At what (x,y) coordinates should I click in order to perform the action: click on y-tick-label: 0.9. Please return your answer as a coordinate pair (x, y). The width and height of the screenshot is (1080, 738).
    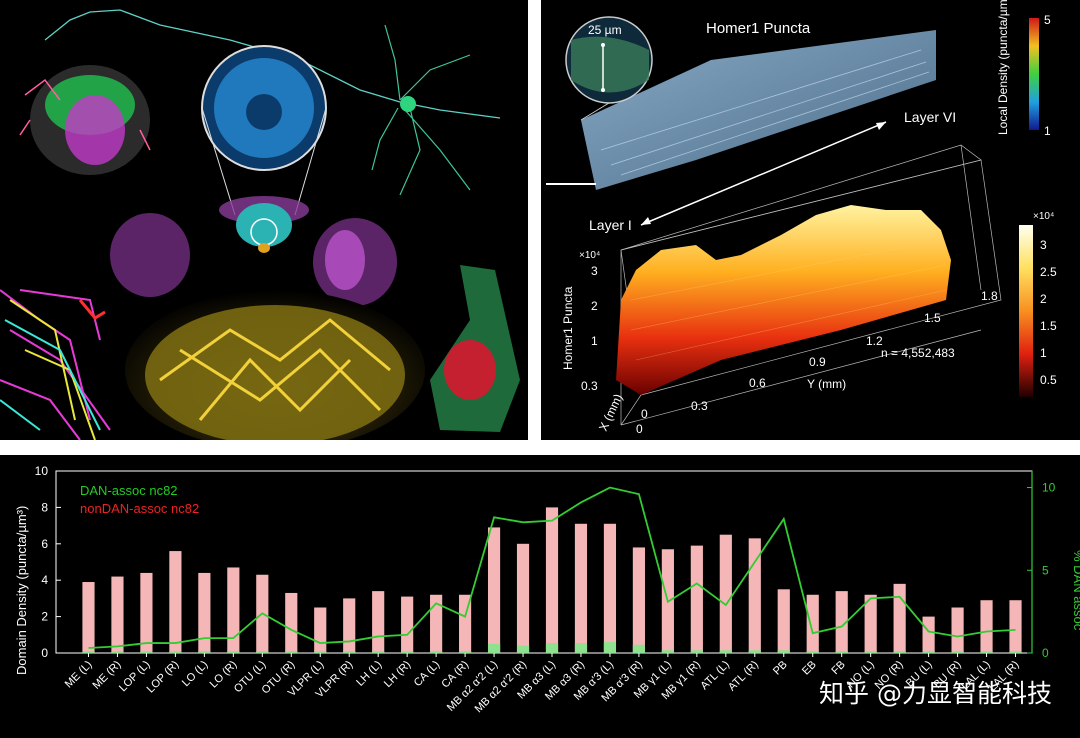
    Looking at the image, I should click on (817, 362).